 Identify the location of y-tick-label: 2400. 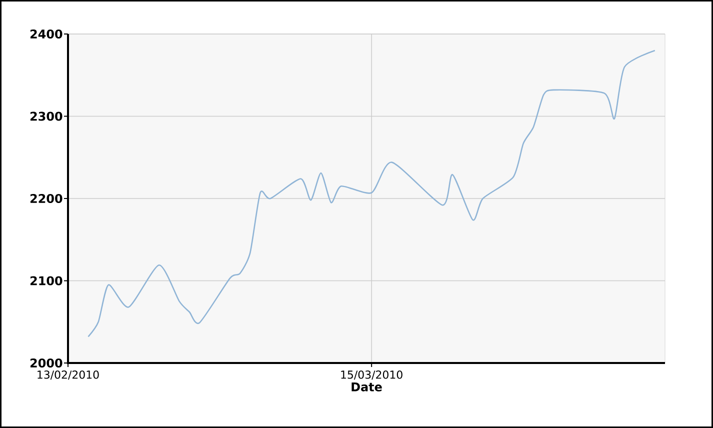
(46, 34).